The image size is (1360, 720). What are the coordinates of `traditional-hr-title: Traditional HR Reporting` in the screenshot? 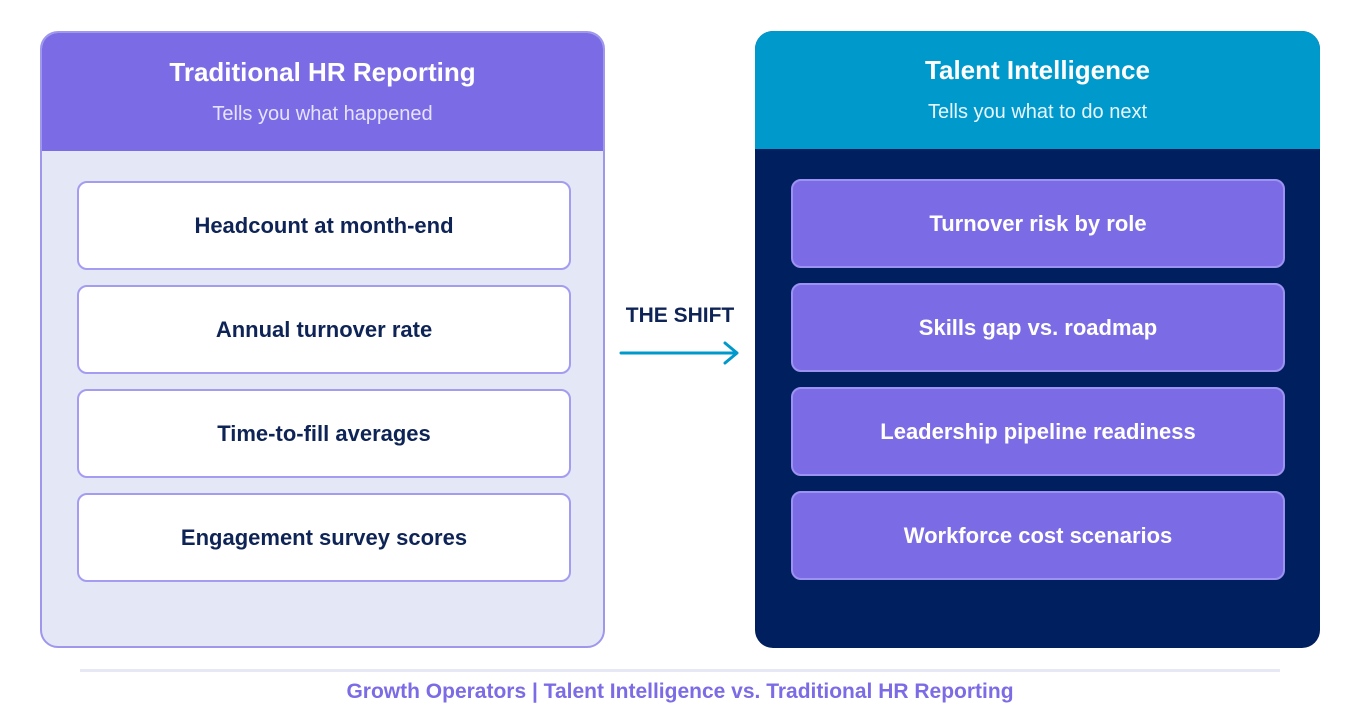 It's located at (322, 72).